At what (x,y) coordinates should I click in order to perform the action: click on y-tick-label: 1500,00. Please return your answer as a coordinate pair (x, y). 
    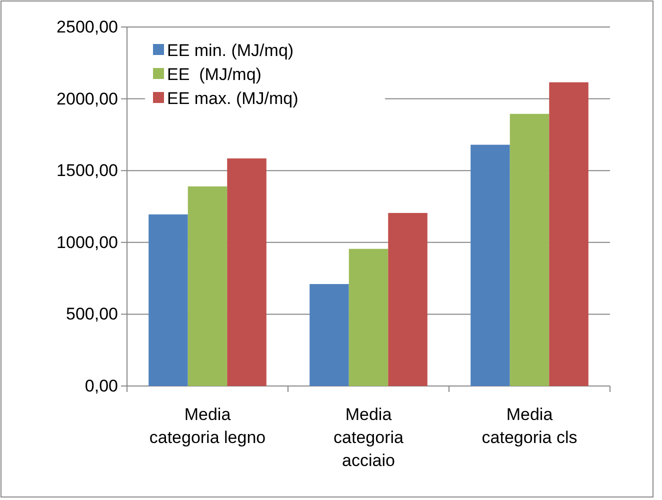
    Looking at the image, I should click on (87, 170).